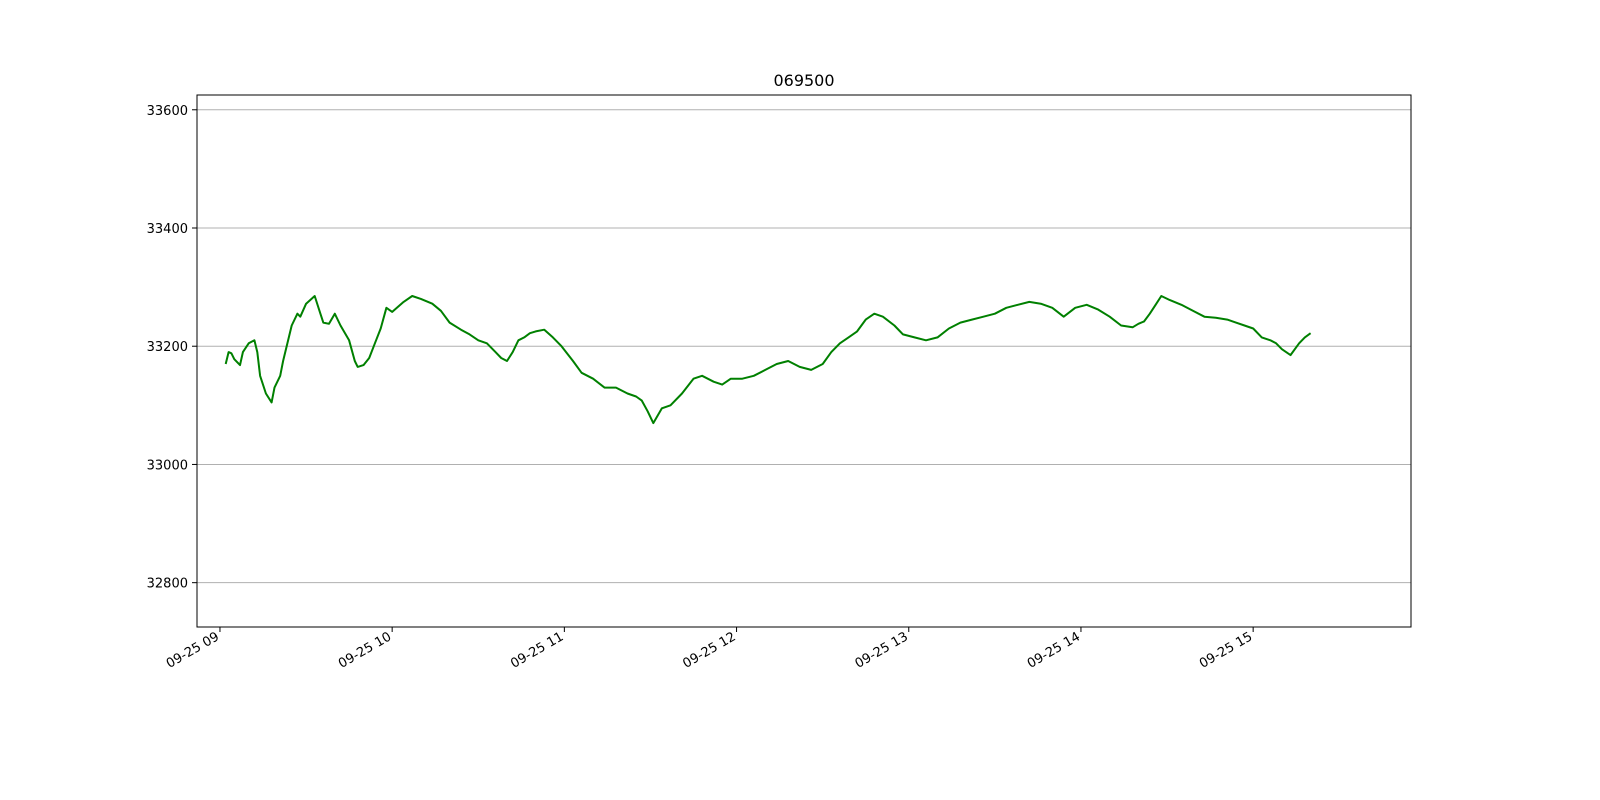  Describe the element at coordinates (167, 111) in the screenshot. I see `y-tick-label: 33600` at that location.